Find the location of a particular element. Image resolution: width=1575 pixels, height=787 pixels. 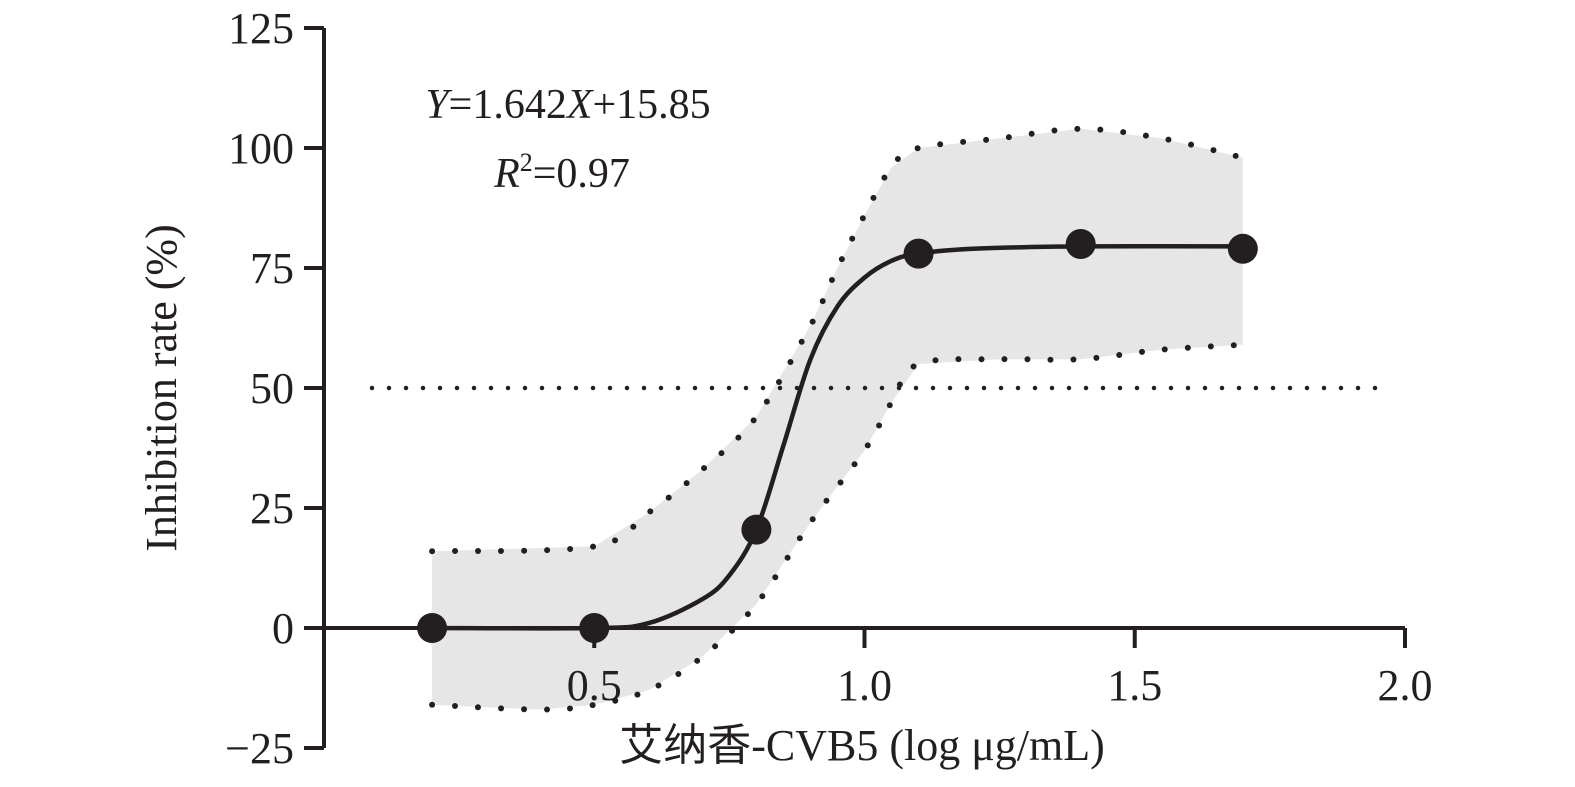

equation-intercept: +15.85 is located at coordinates (652, 105).